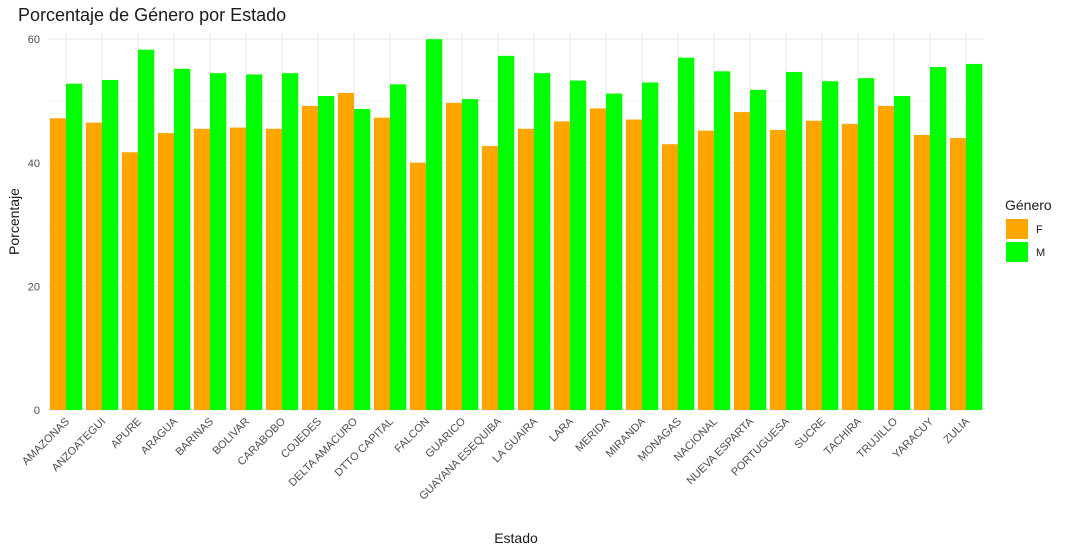 The width and height of the screenshot is (1069, 553). What do you see at coordinates (957, 430) in the screenshot?
I see `x-tick-label: ZULIA` at bounding box center [957, 430].